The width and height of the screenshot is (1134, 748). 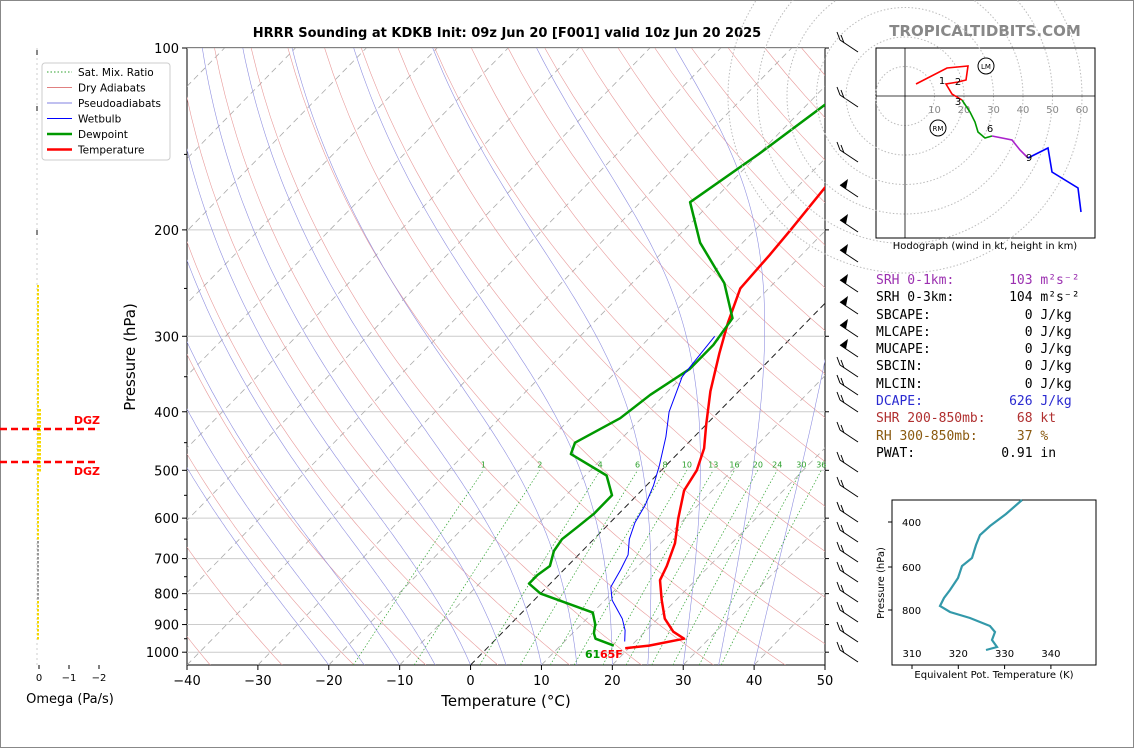 I want to click on stat-row: SRH 0-1km: 103 m²s⁻², so click(x=978, y=280).